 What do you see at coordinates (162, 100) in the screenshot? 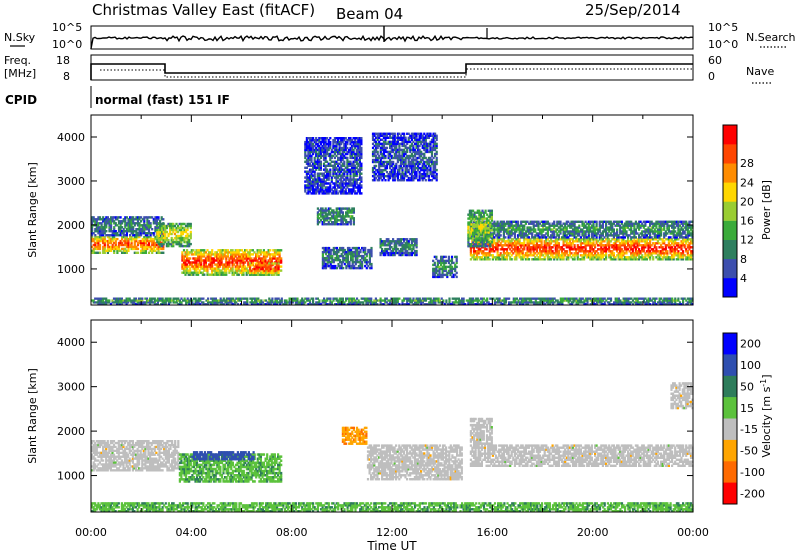
I see `cpid-value: normal (fast) 151 IF` at bounding box center [162, 100].